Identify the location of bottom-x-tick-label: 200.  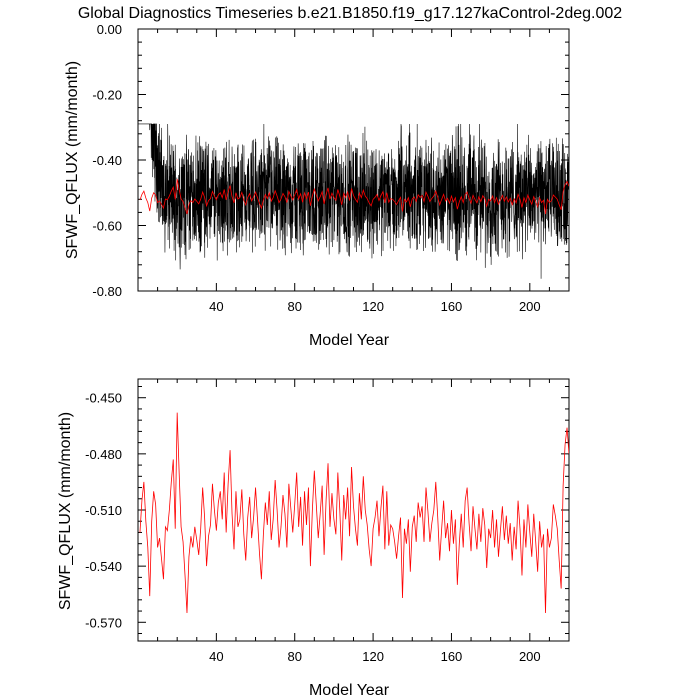
(530, 656).